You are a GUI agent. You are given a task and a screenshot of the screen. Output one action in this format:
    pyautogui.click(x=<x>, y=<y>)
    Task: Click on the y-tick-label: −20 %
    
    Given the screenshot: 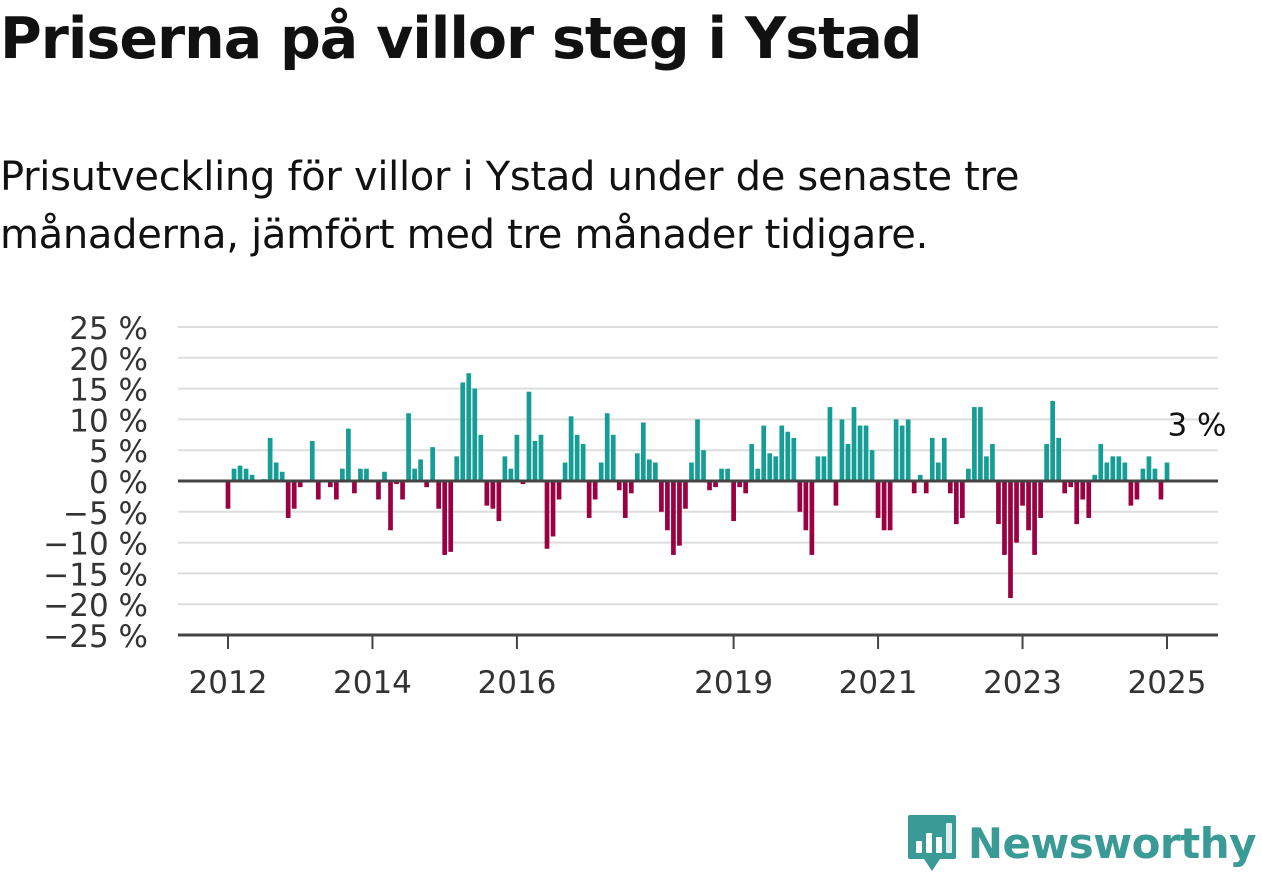 What is the action you would take?
    pyautogui.click(x=95, y=606)
    